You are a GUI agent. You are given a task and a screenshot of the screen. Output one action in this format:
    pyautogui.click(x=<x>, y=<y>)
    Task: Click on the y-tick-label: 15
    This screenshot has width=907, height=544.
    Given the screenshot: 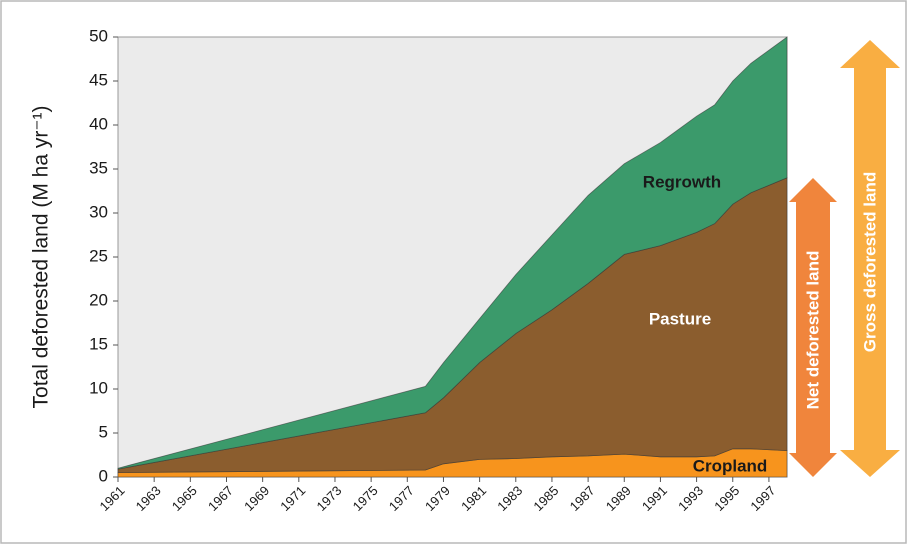 What is the action you would take?
    pyautogui.click(x=98, y=343)
    